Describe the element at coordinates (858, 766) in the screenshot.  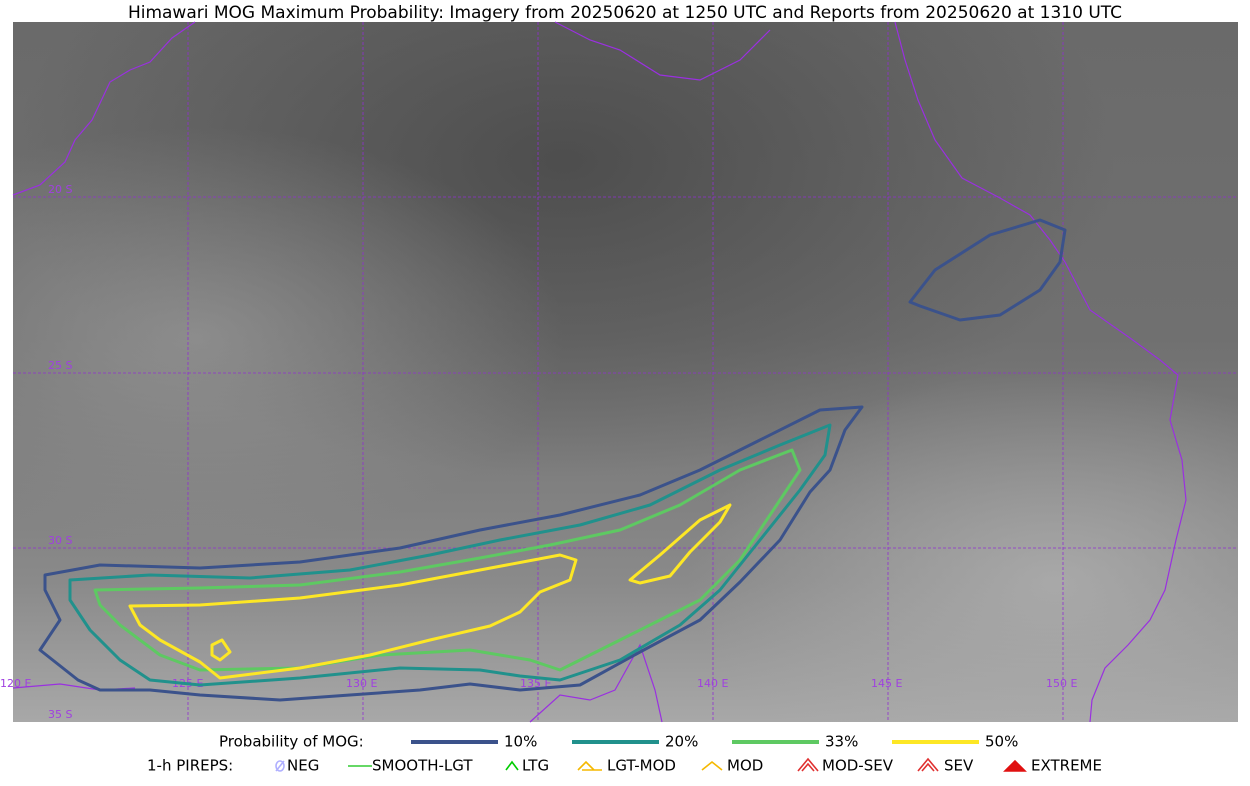
I see `legend-label: MOD-SEV` at that location.